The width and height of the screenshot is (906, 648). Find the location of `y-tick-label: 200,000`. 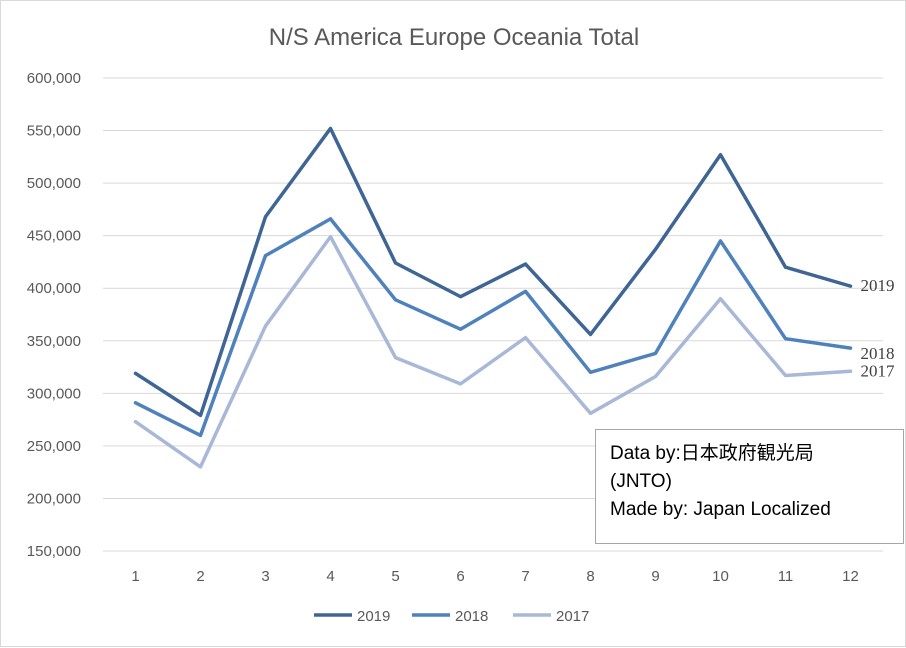

y-tick-label: 200,000 is located at coordinates (54, 498).